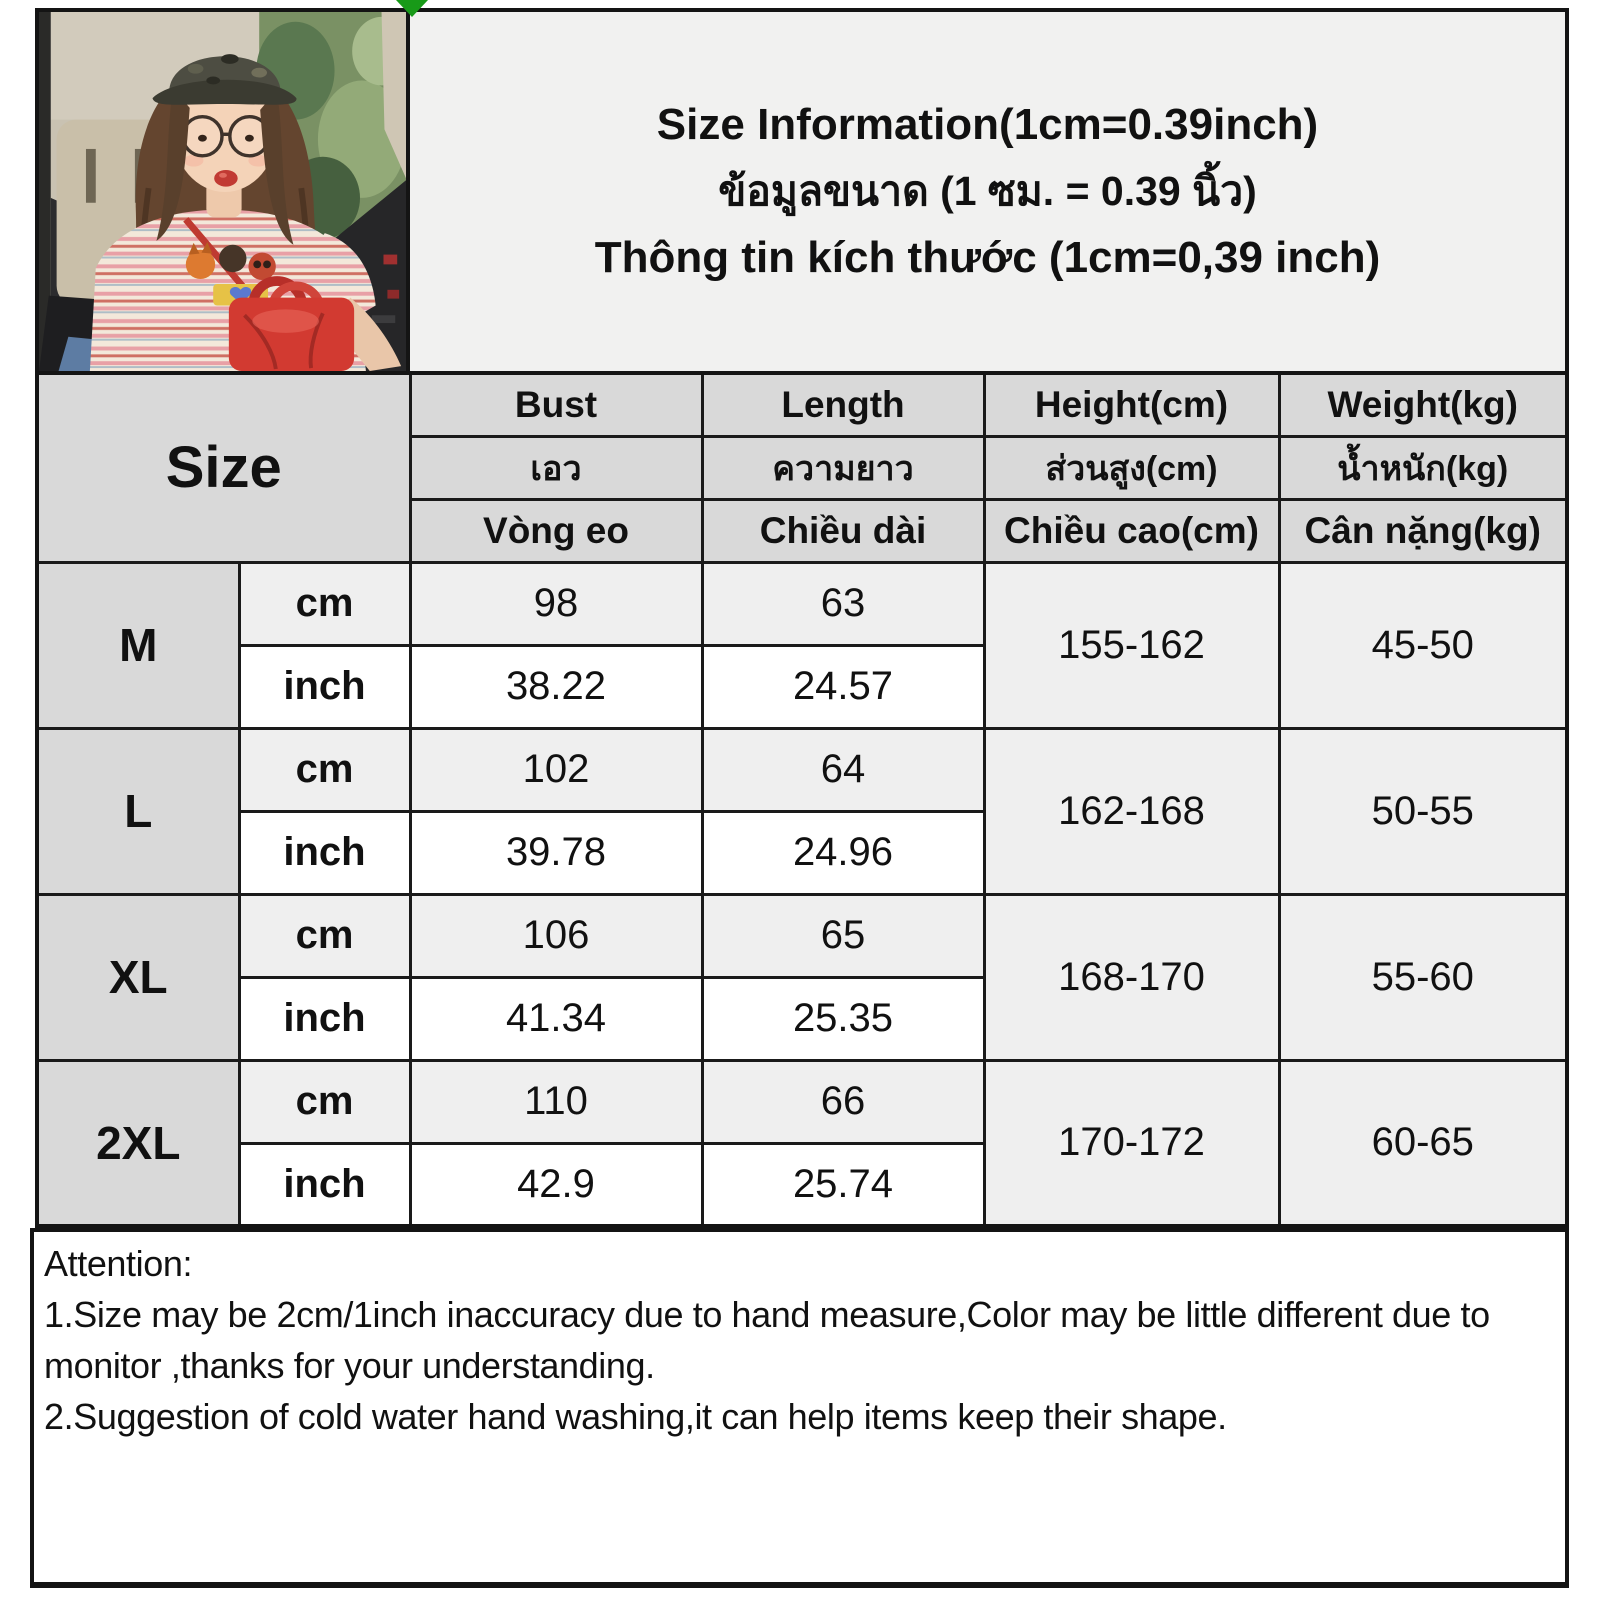  I want to click on unit-inch-xl: inch, so click(324, 1018).